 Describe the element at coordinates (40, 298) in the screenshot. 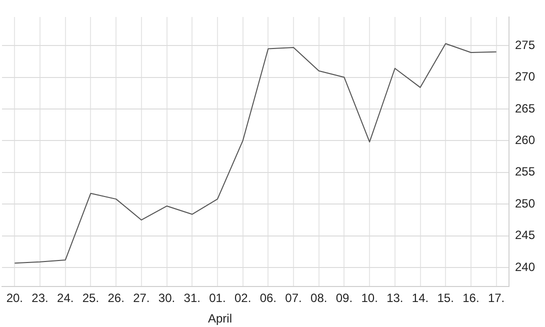

I see `x-tick-label: 23.` at that location.